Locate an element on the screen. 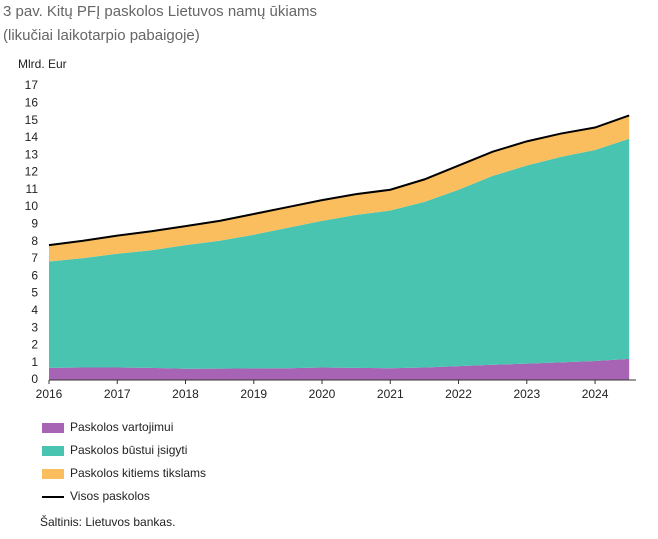 Image resolution: width=658 pixels, height=539 pixels. y-axis-label: Mlrd. Eur is located at coordinates (42, 64).